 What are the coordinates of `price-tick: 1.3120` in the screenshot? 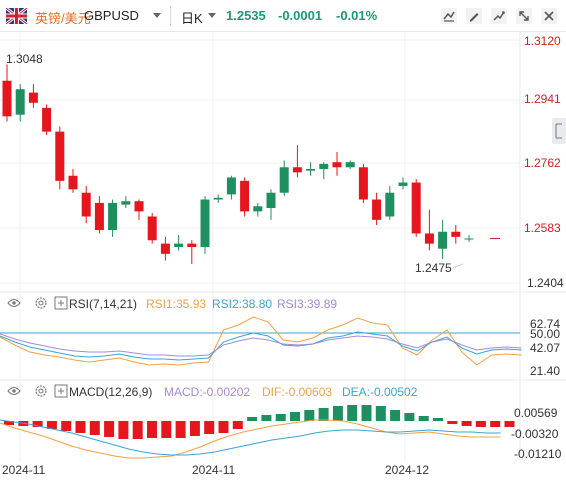 It's located at (542, 41).